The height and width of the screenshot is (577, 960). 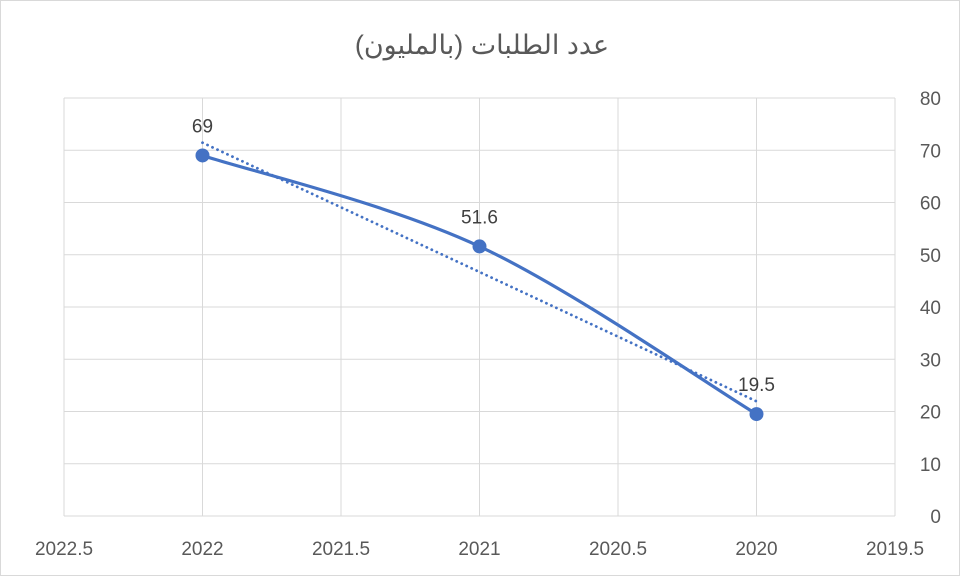 I want to click on x-tick-label-4: 2020.5, so click(x=618, y=549).